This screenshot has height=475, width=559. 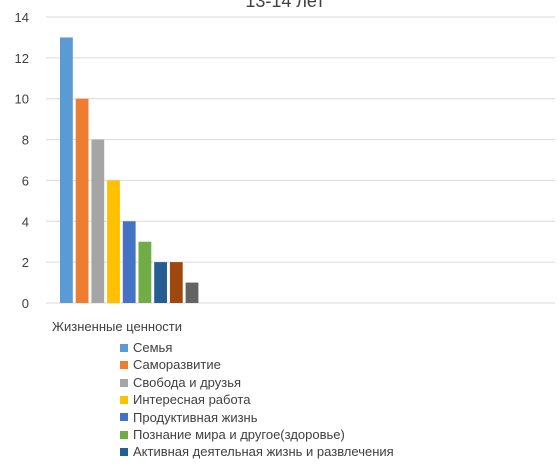 I want to click on legend-item: Активная деятельная жизнь и развлечения, so click(x=257, y=451).